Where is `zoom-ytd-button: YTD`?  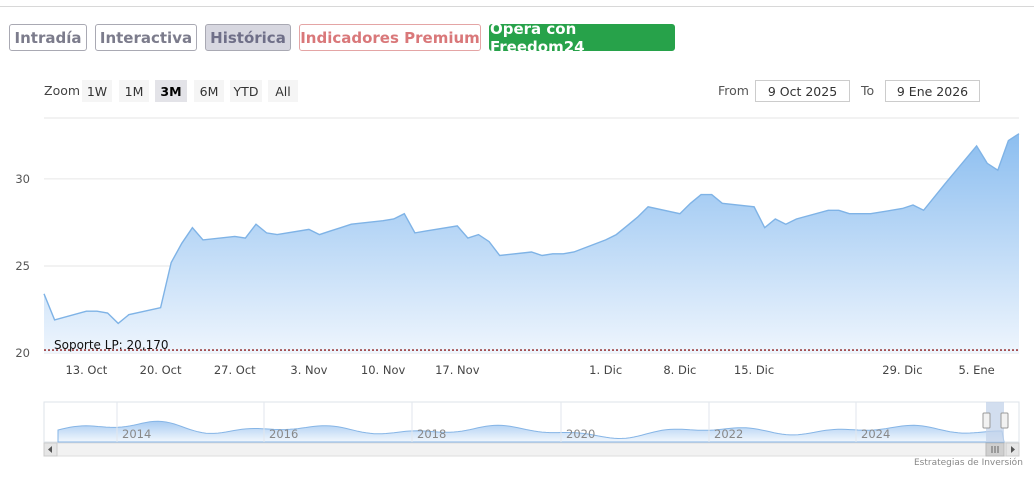 zoom-ytd-button: YTD is located at coordinates (246, 91).